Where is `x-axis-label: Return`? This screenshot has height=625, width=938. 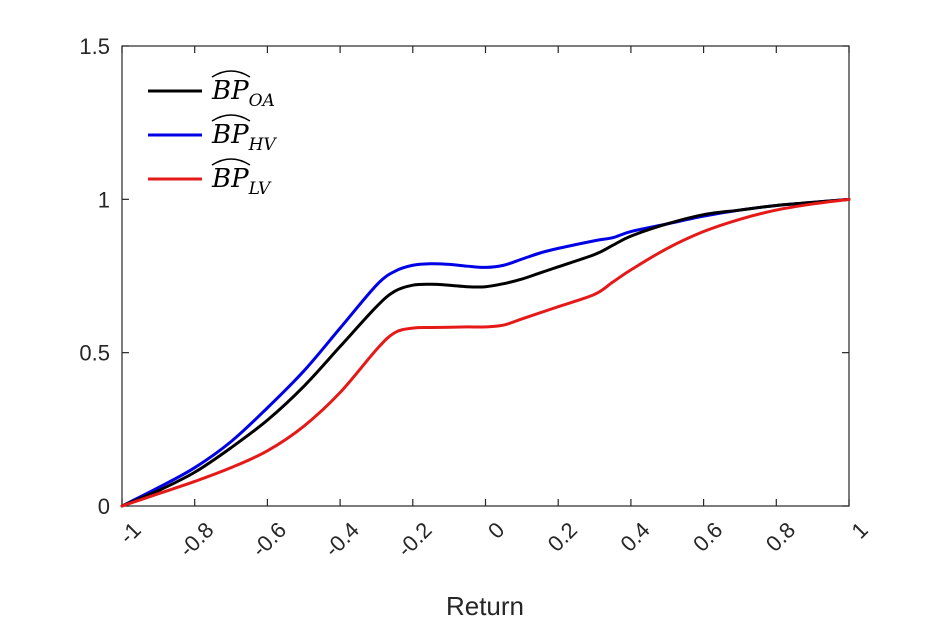
x-axis-label: Return is located at coordinates (485, 606).